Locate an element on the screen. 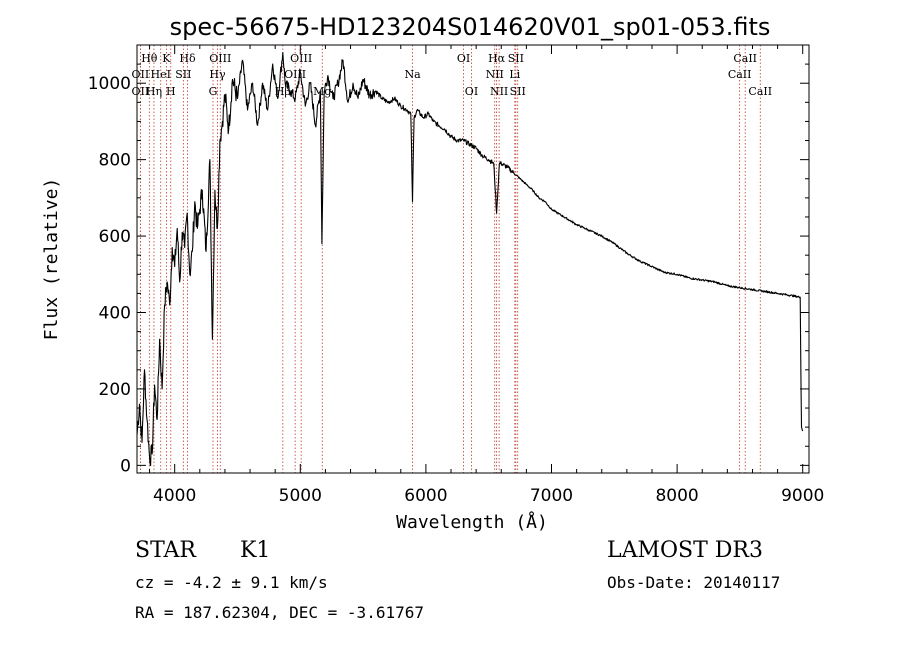 This screenshot has width=900, height=649. survey-name: LAMOST DR3 is located at coordinates (685, 550).